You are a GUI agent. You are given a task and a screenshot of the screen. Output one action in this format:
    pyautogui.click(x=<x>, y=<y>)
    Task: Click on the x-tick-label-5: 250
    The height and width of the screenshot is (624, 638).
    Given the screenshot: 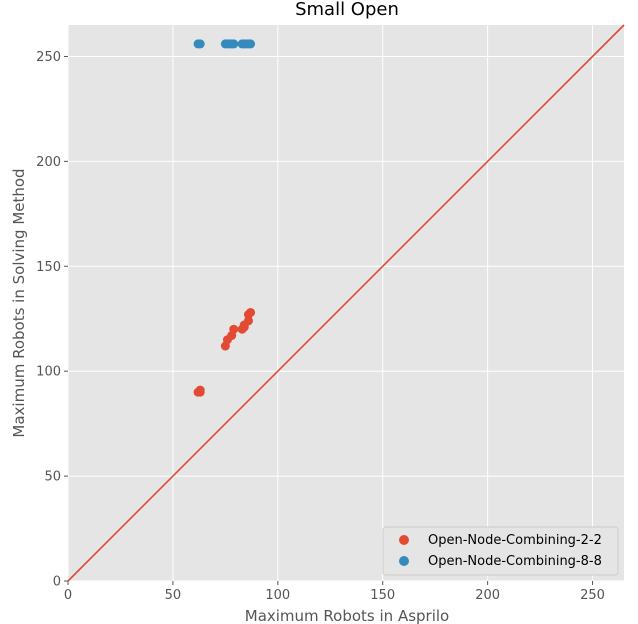 What is the action you would take?
    pyautogui.click(x=592, y=595)
    